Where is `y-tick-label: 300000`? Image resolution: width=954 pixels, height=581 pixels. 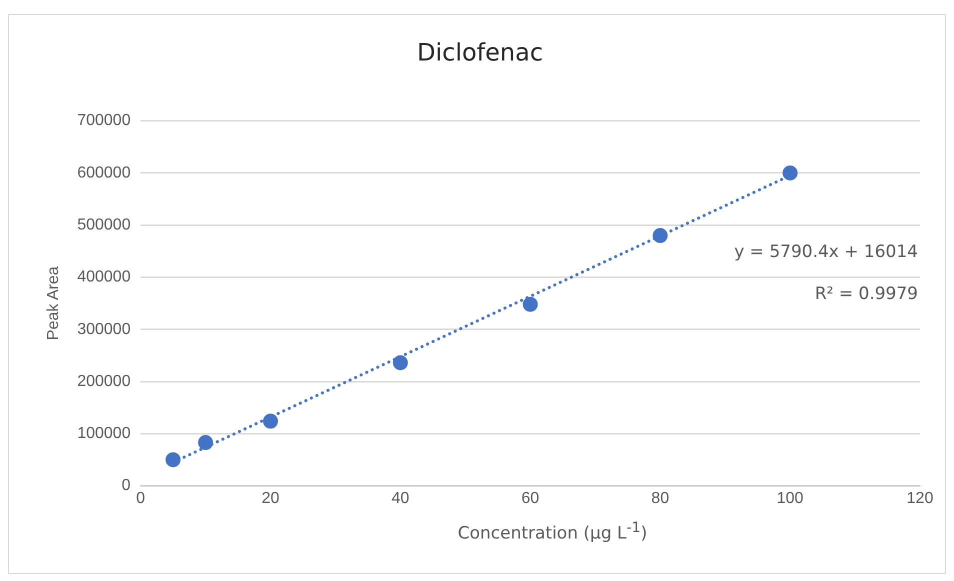 y-tick-label: 300000 is located at coordinates (104, 329).